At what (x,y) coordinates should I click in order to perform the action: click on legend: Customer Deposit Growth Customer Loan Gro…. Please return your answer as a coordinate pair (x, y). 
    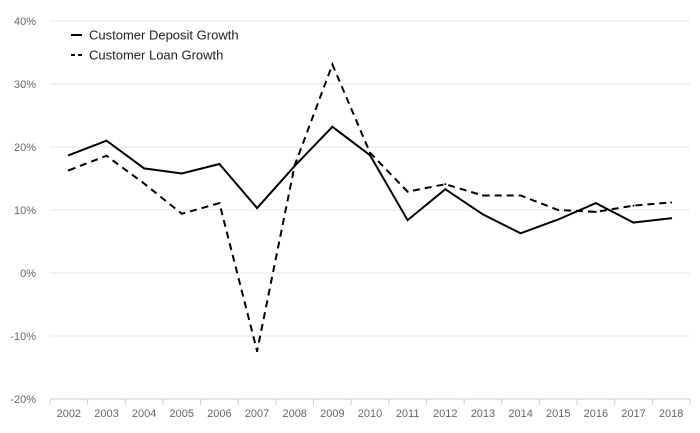
    Looking at the image, I should click on (155, 45).